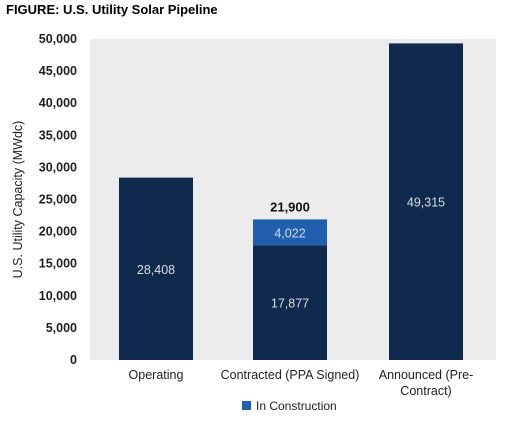  What do you see at coordinates (58, 71) in the screenshot?
I see `y-tick-label: 45,000` at bounding box center [58, 71].